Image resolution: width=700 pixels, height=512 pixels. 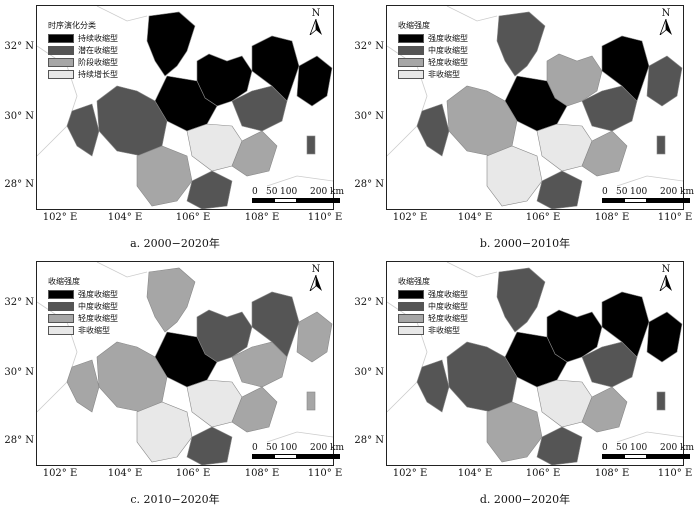 What do you see at coordinates (125, 217) in the screenshot?
I see `longitude-label: 104° E` at bounding box center [125, 217].